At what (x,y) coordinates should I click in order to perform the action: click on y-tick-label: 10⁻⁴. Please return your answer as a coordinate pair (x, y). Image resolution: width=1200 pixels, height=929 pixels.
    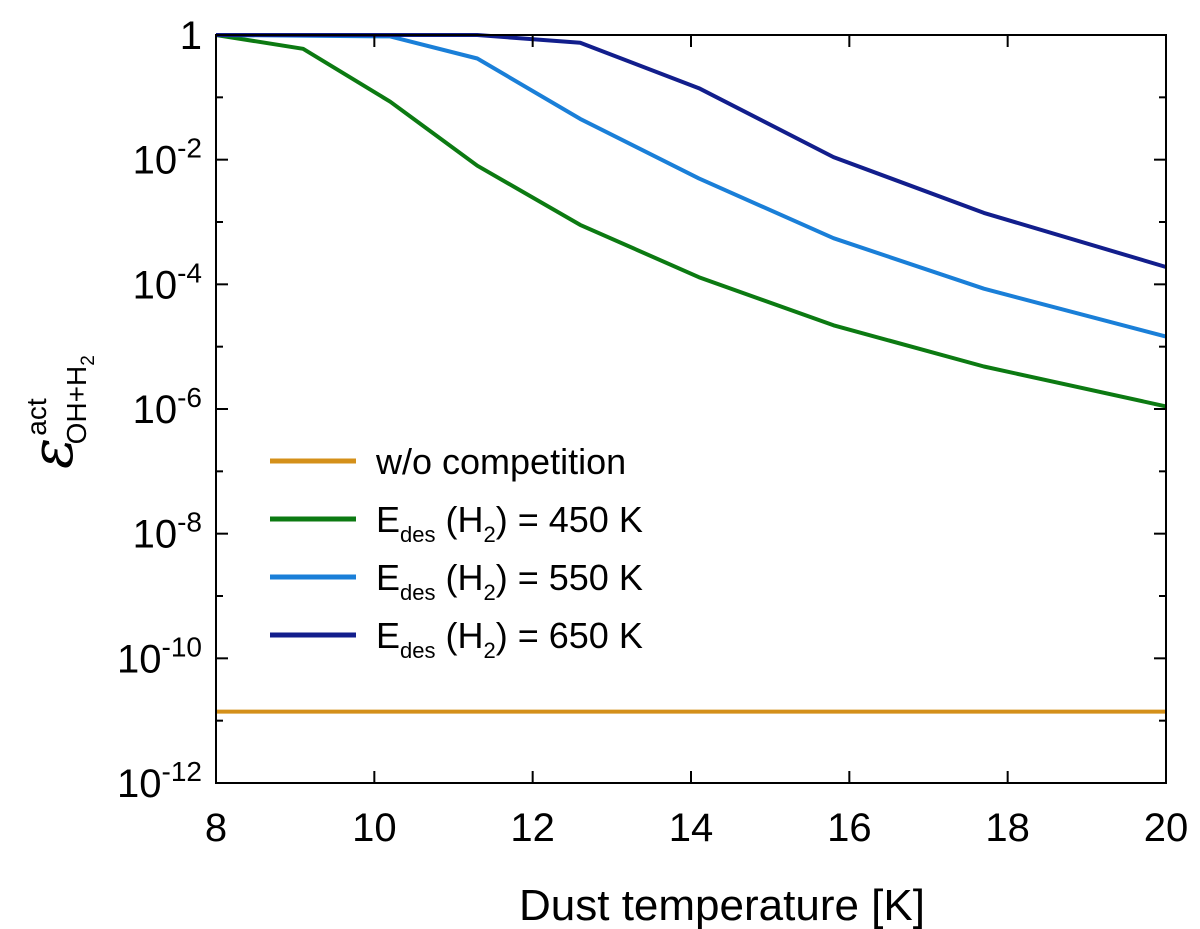
    Looking at the image, I should click on (167, 282).